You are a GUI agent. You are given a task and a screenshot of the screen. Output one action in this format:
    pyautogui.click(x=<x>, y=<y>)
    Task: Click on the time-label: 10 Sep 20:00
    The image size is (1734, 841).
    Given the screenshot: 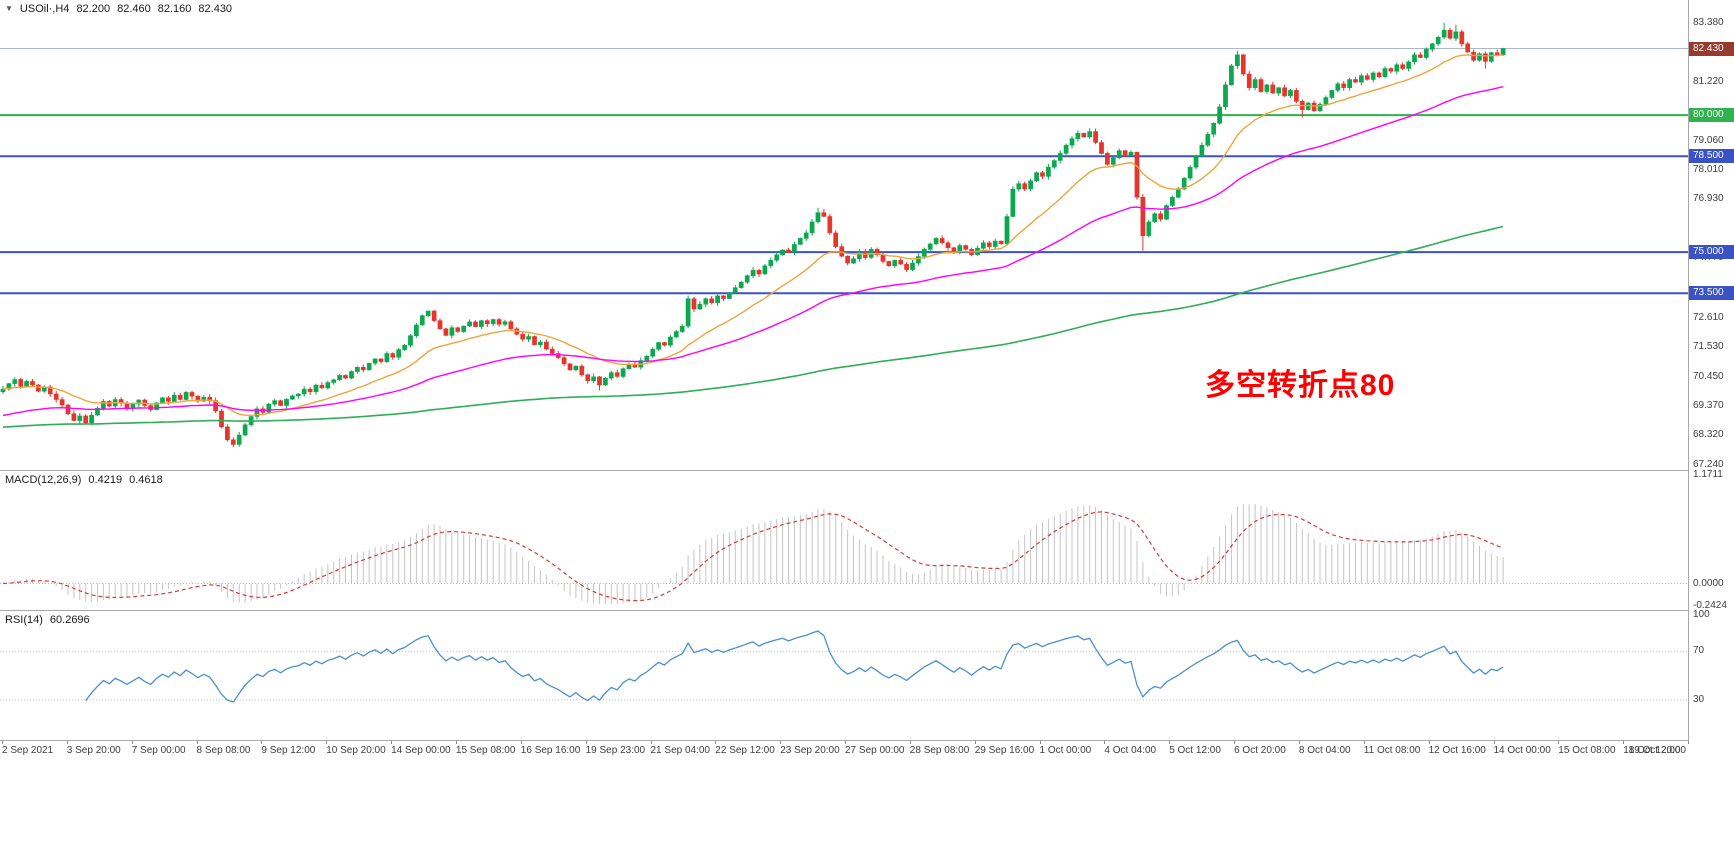 What is the action you would take?
    pyautogui.click(x=356, y=750)
    